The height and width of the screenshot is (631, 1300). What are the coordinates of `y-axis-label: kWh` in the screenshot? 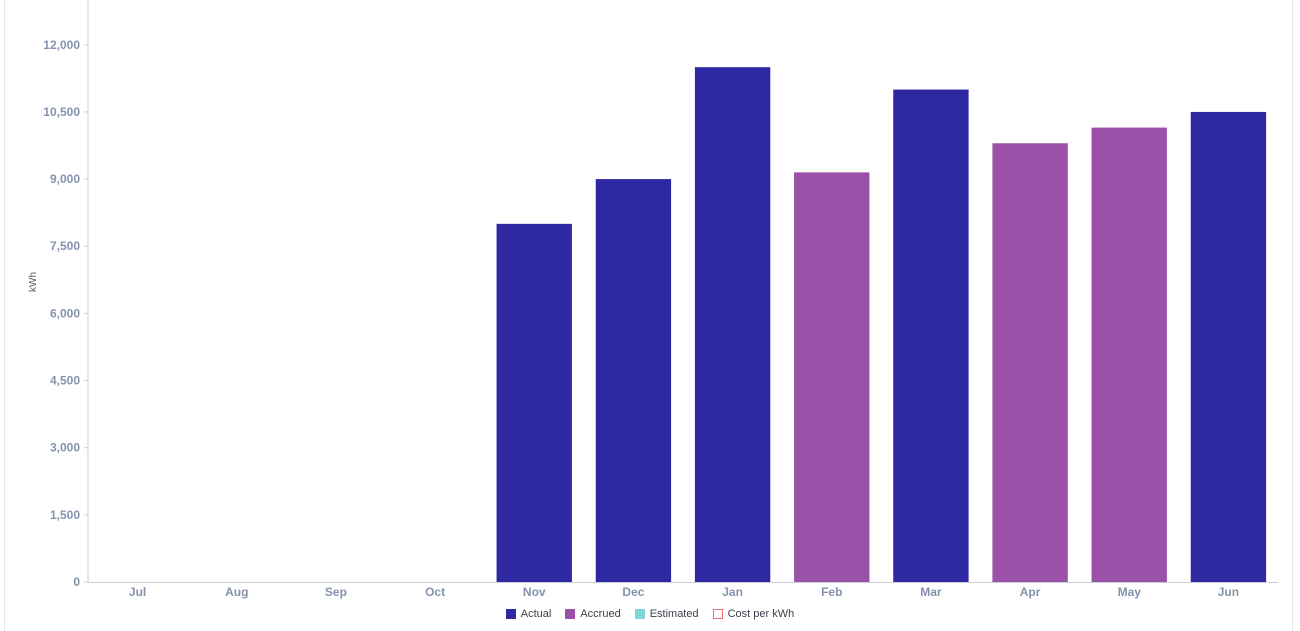 It's located at (33, 282).